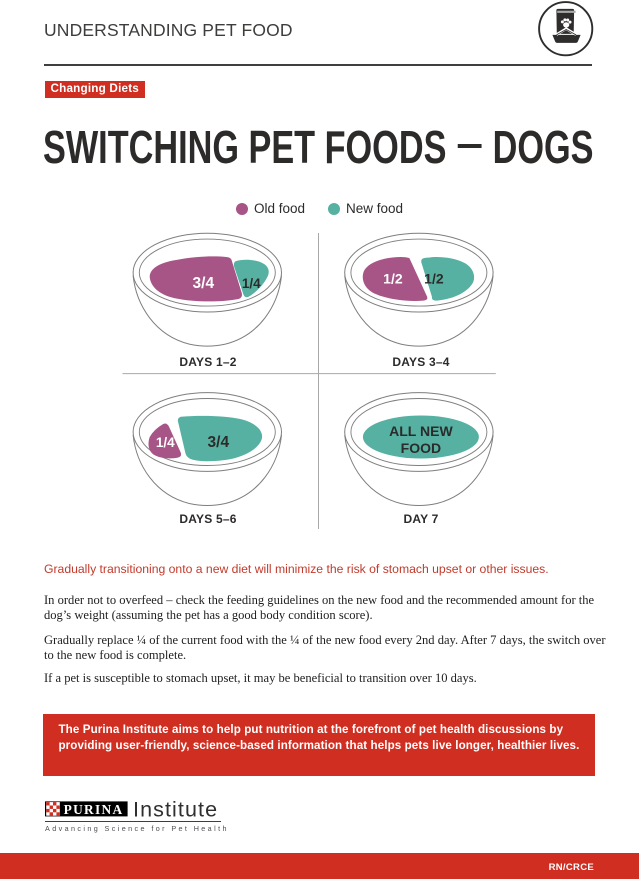  Describe the element at coordinates (421, 431) in the screenshot. I see `svg-text: ALL NEW` at that location.